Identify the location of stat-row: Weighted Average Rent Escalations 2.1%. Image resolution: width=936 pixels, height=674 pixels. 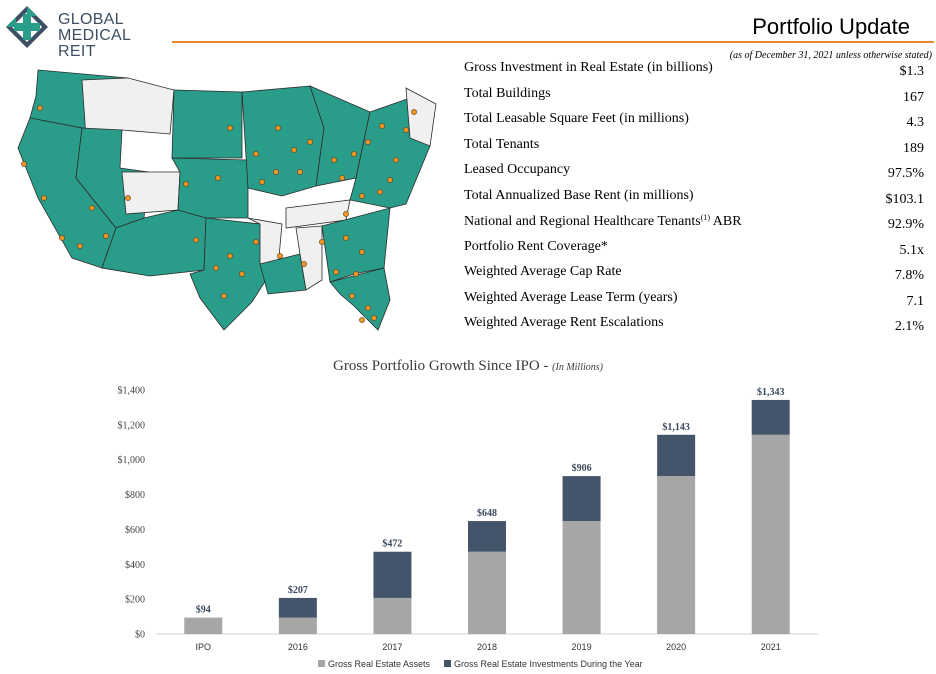
(694, 326).